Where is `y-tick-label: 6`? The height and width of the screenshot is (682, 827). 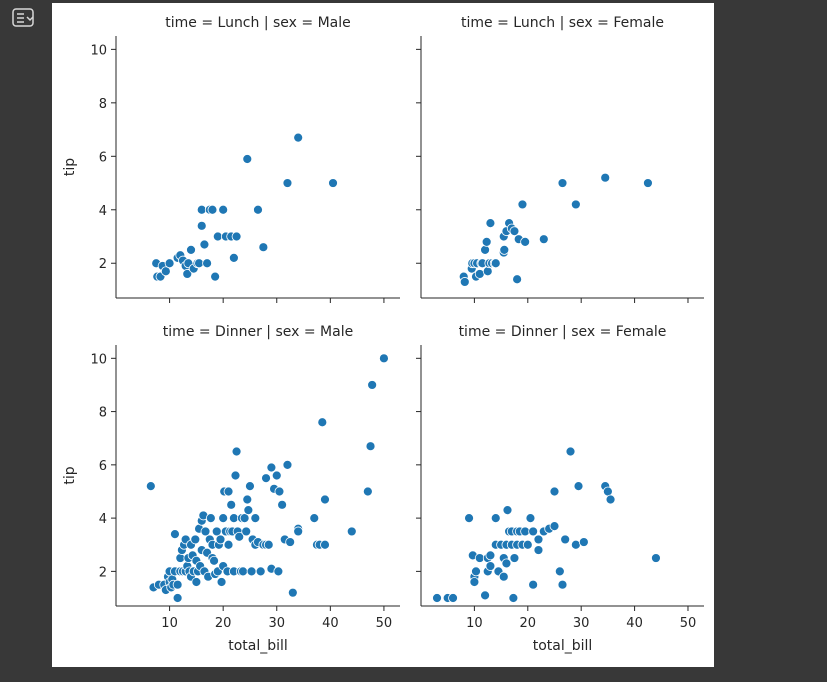 y-tick-label: 6 is located at coordinates (103, 466).